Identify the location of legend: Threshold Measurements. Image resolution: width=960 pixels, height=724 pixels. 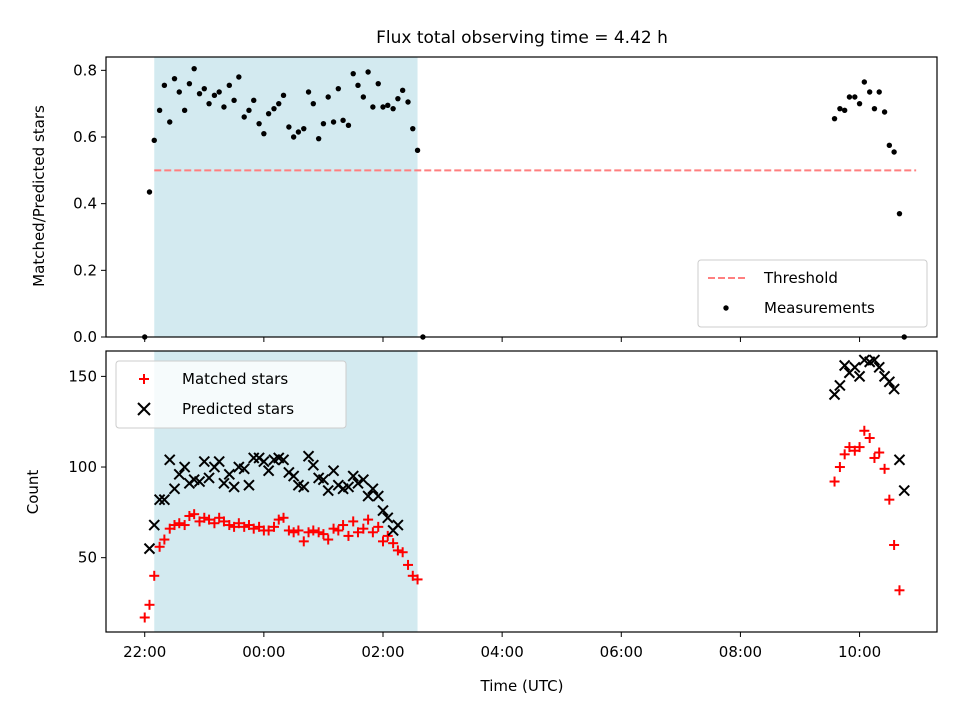
(812, 293).